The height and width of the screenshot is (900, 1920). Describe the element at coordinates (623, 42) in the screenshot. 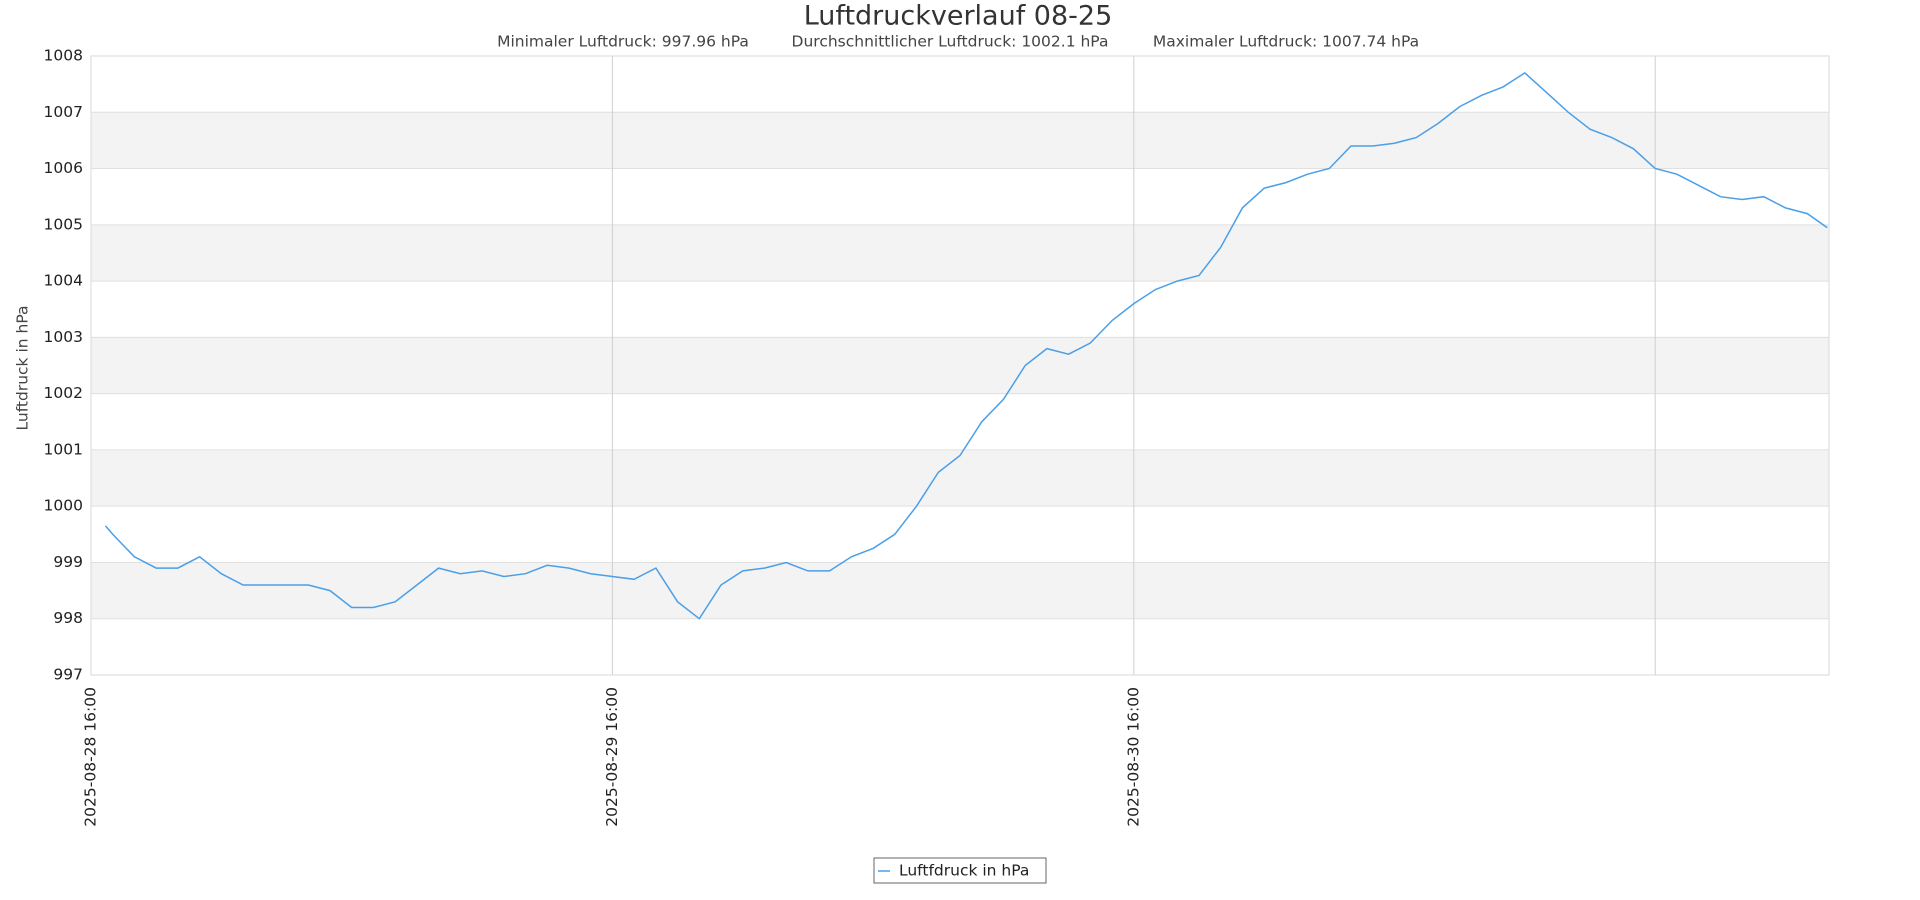

I see `chart-subtitle: Minimaler Luftdruck: 997.96 hPa` at that location.